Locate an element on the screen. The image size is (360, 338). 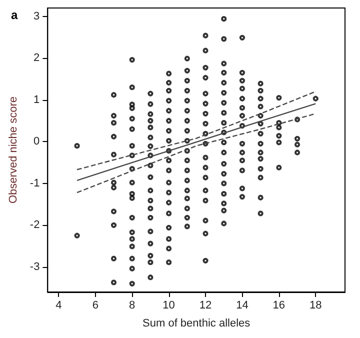
x-tick-label: 8 is located at coordinates (132, 306).